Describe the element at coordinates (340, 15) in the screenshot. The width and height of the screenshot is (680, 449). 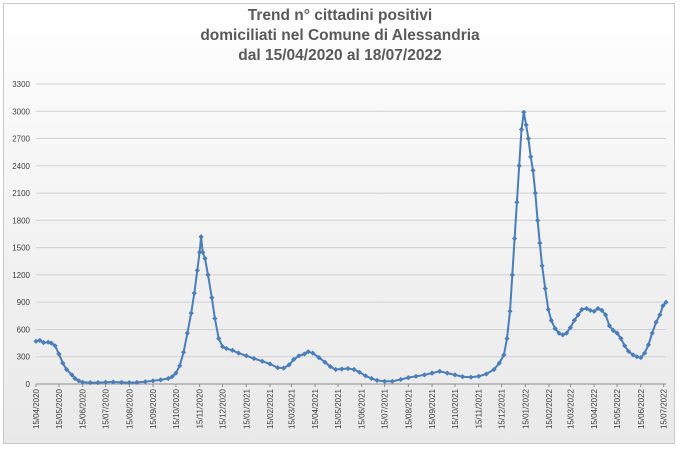
I see `chart-title-line-1: Trend n° cittadini positivi` at that location.